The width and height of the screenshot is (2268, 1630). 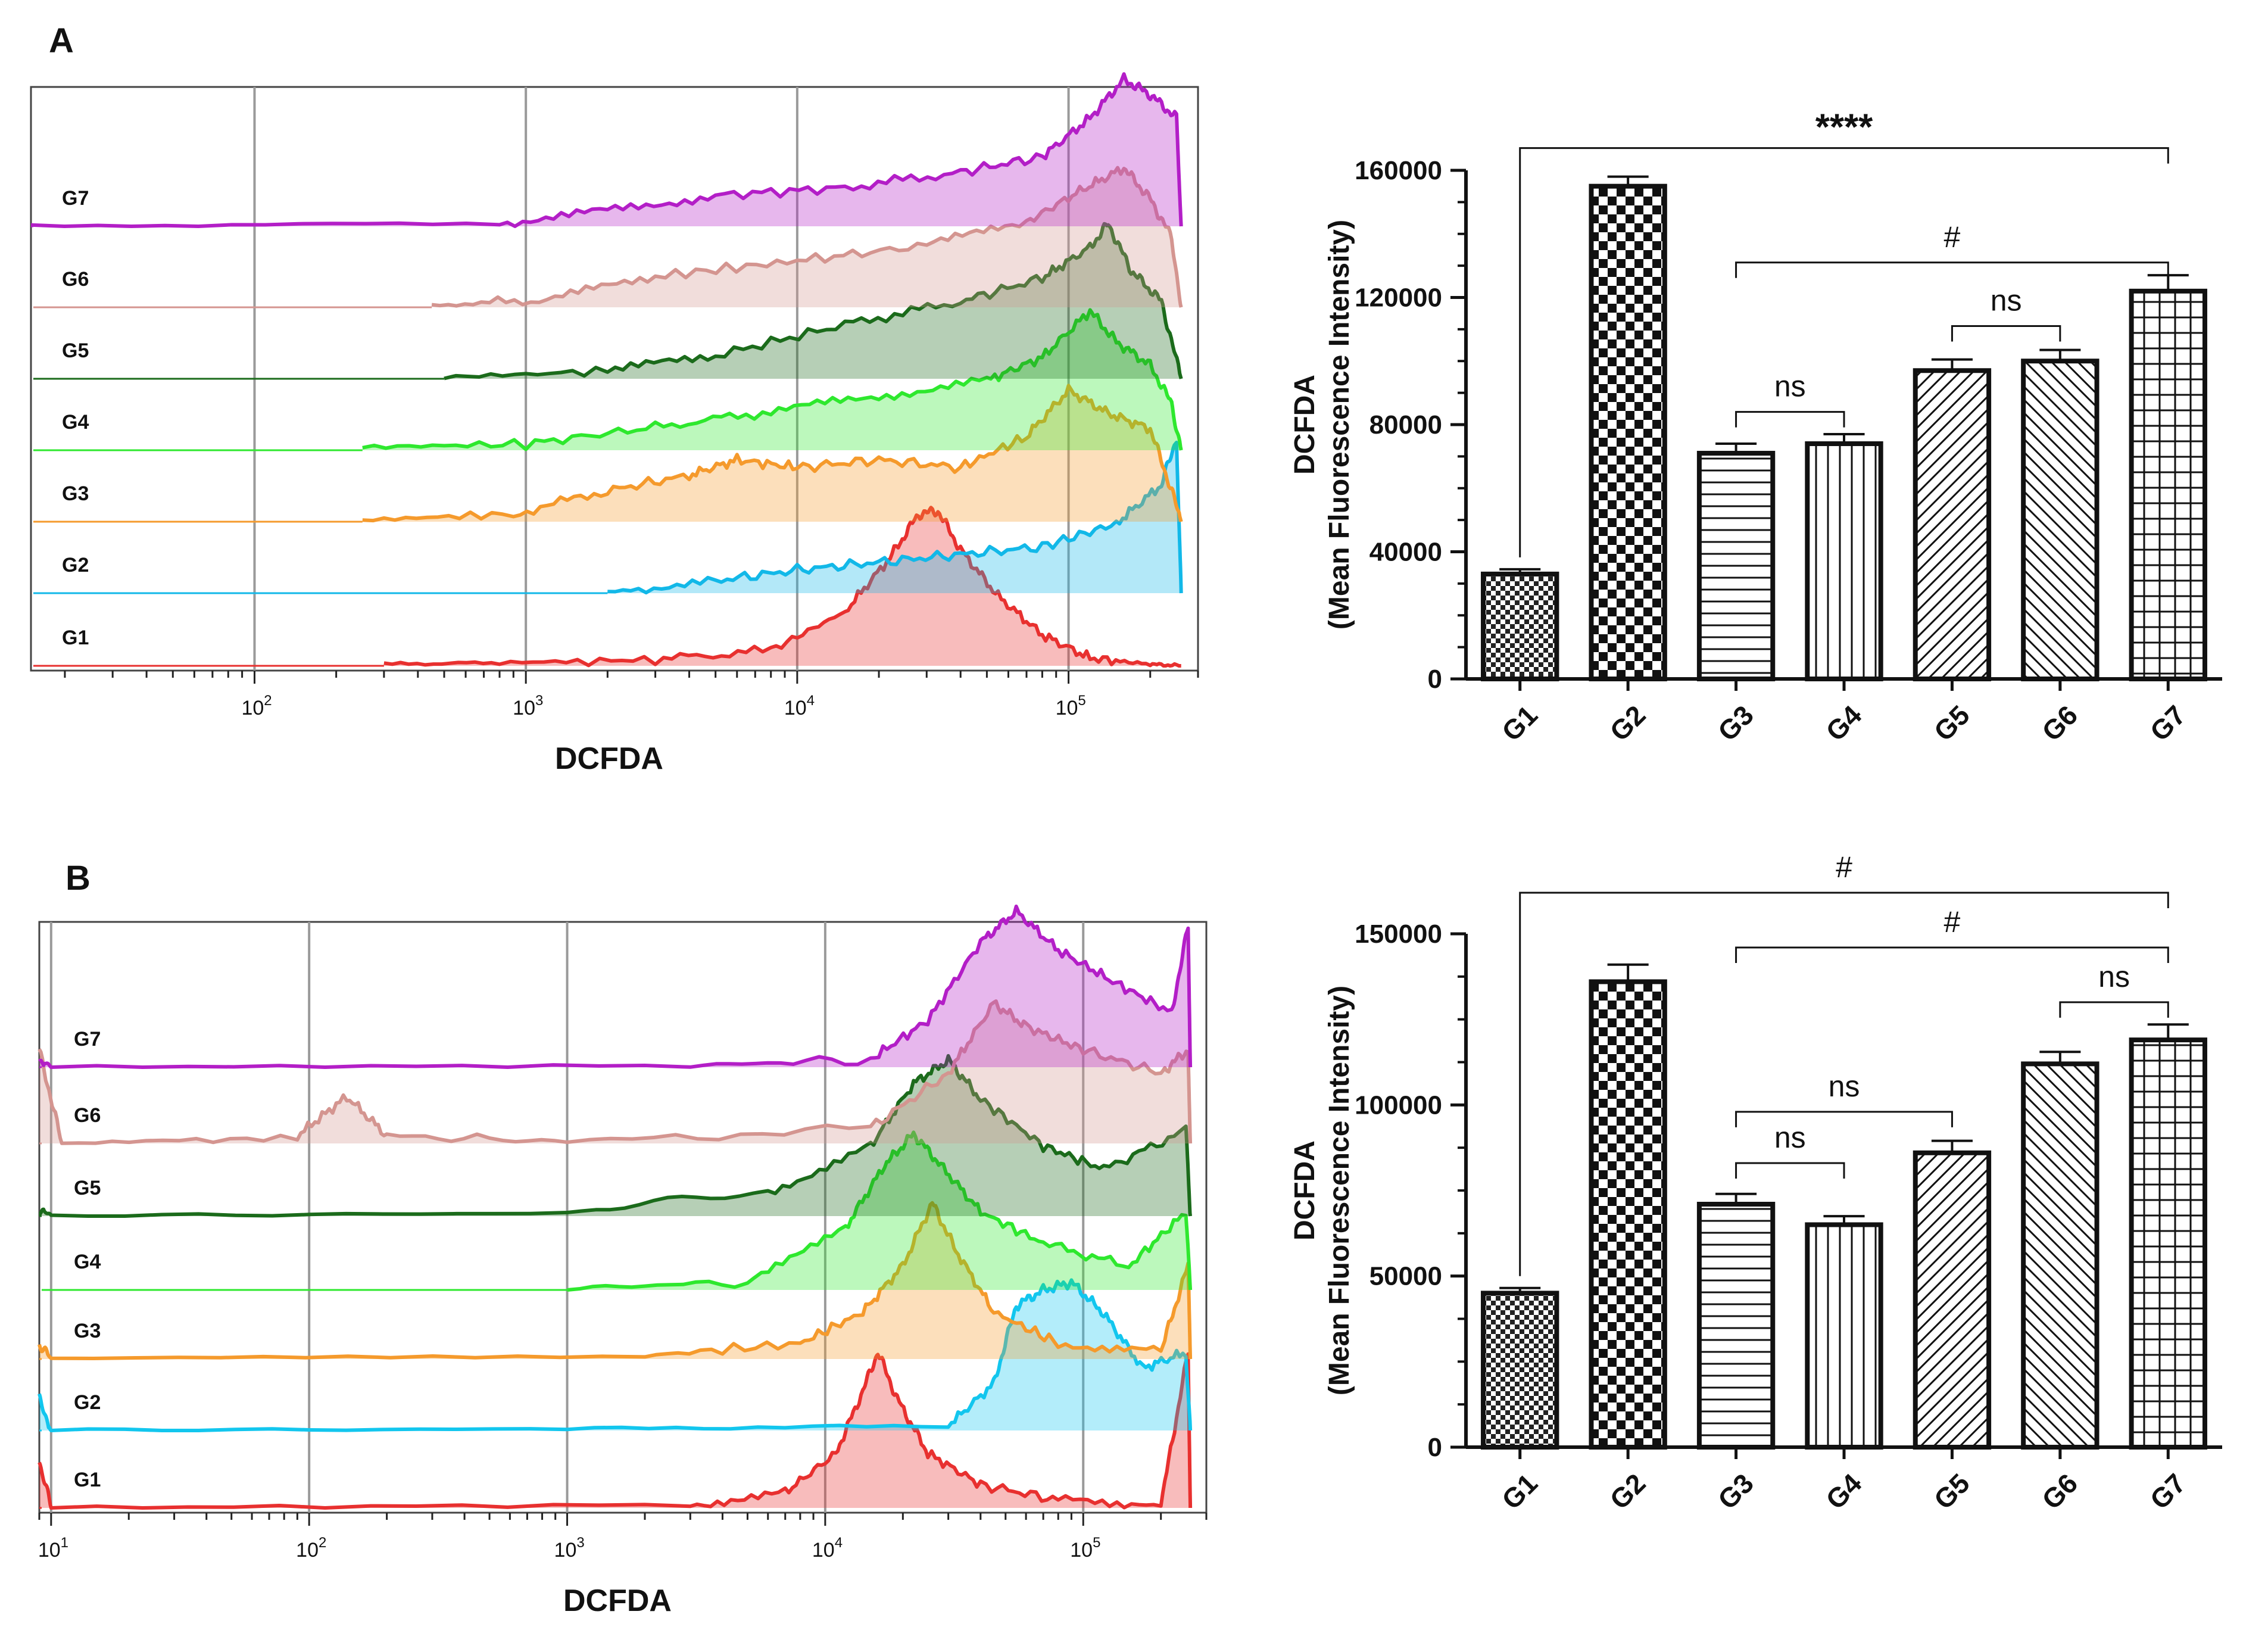 I want to click on y-tick-label: 150000, so click(x=1398, y=934).